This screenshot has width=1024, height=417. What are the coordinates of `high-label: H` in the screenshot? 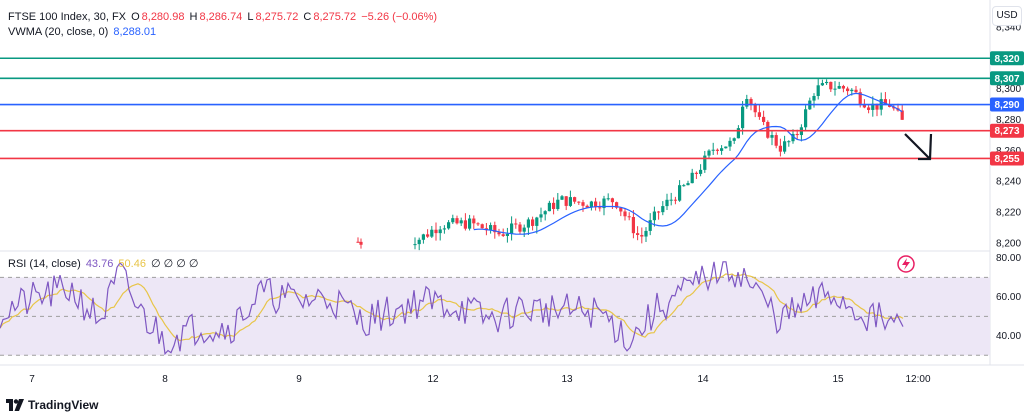 It's located at (193, 17).